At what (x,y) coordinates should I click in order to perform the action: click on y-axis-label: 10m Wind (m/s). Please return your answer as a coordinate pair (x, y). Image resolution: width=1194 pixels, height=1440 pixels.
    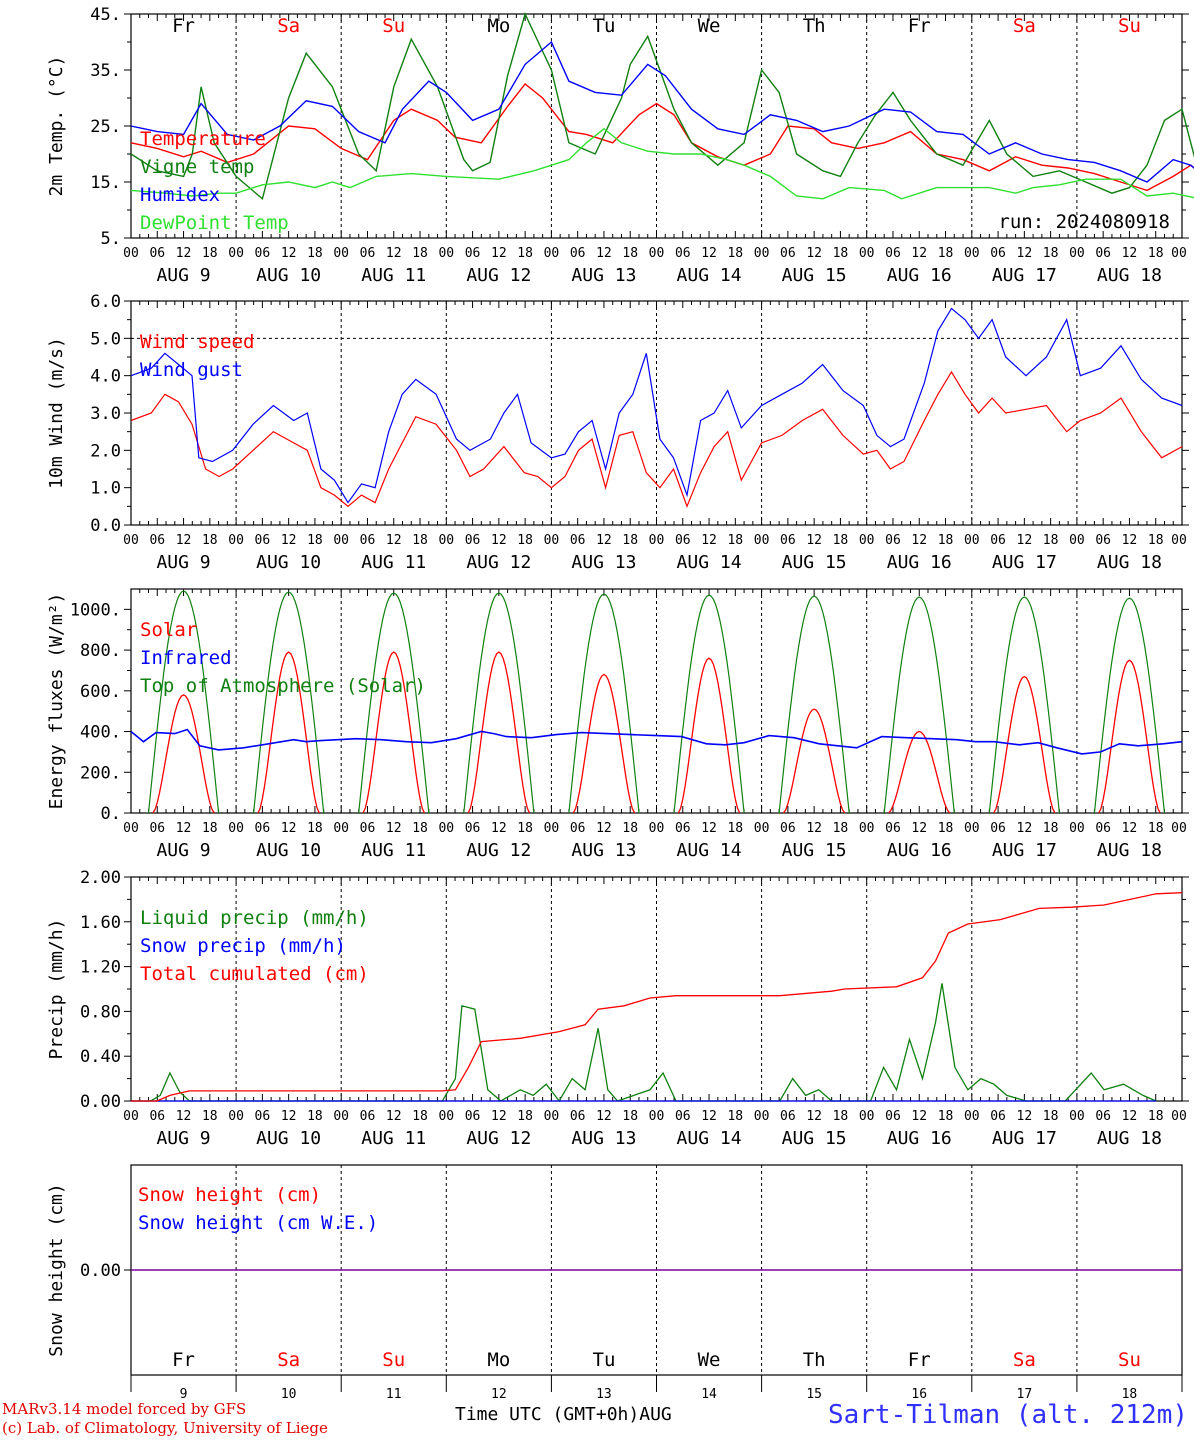
    Looking at the image, I should click on (56, 413).